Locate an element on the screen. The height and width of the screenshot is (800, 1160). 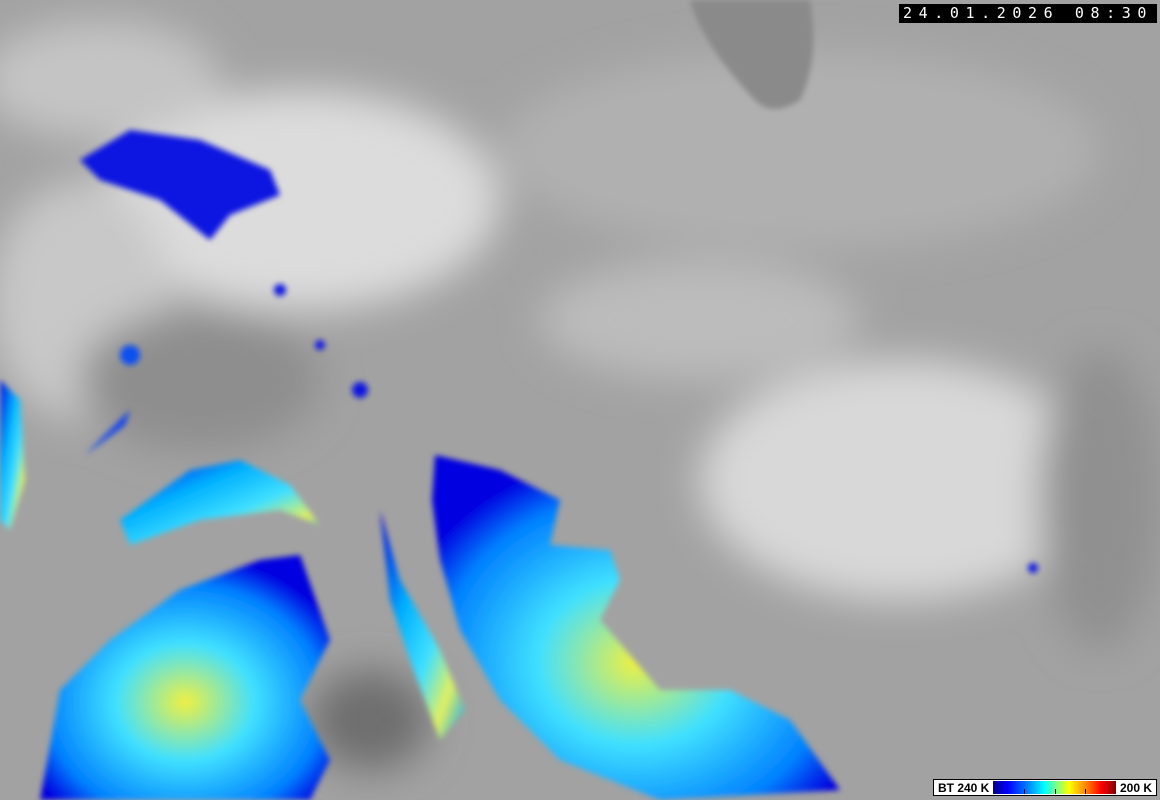
color-scale-bar is located at coordinates (1054, 787).